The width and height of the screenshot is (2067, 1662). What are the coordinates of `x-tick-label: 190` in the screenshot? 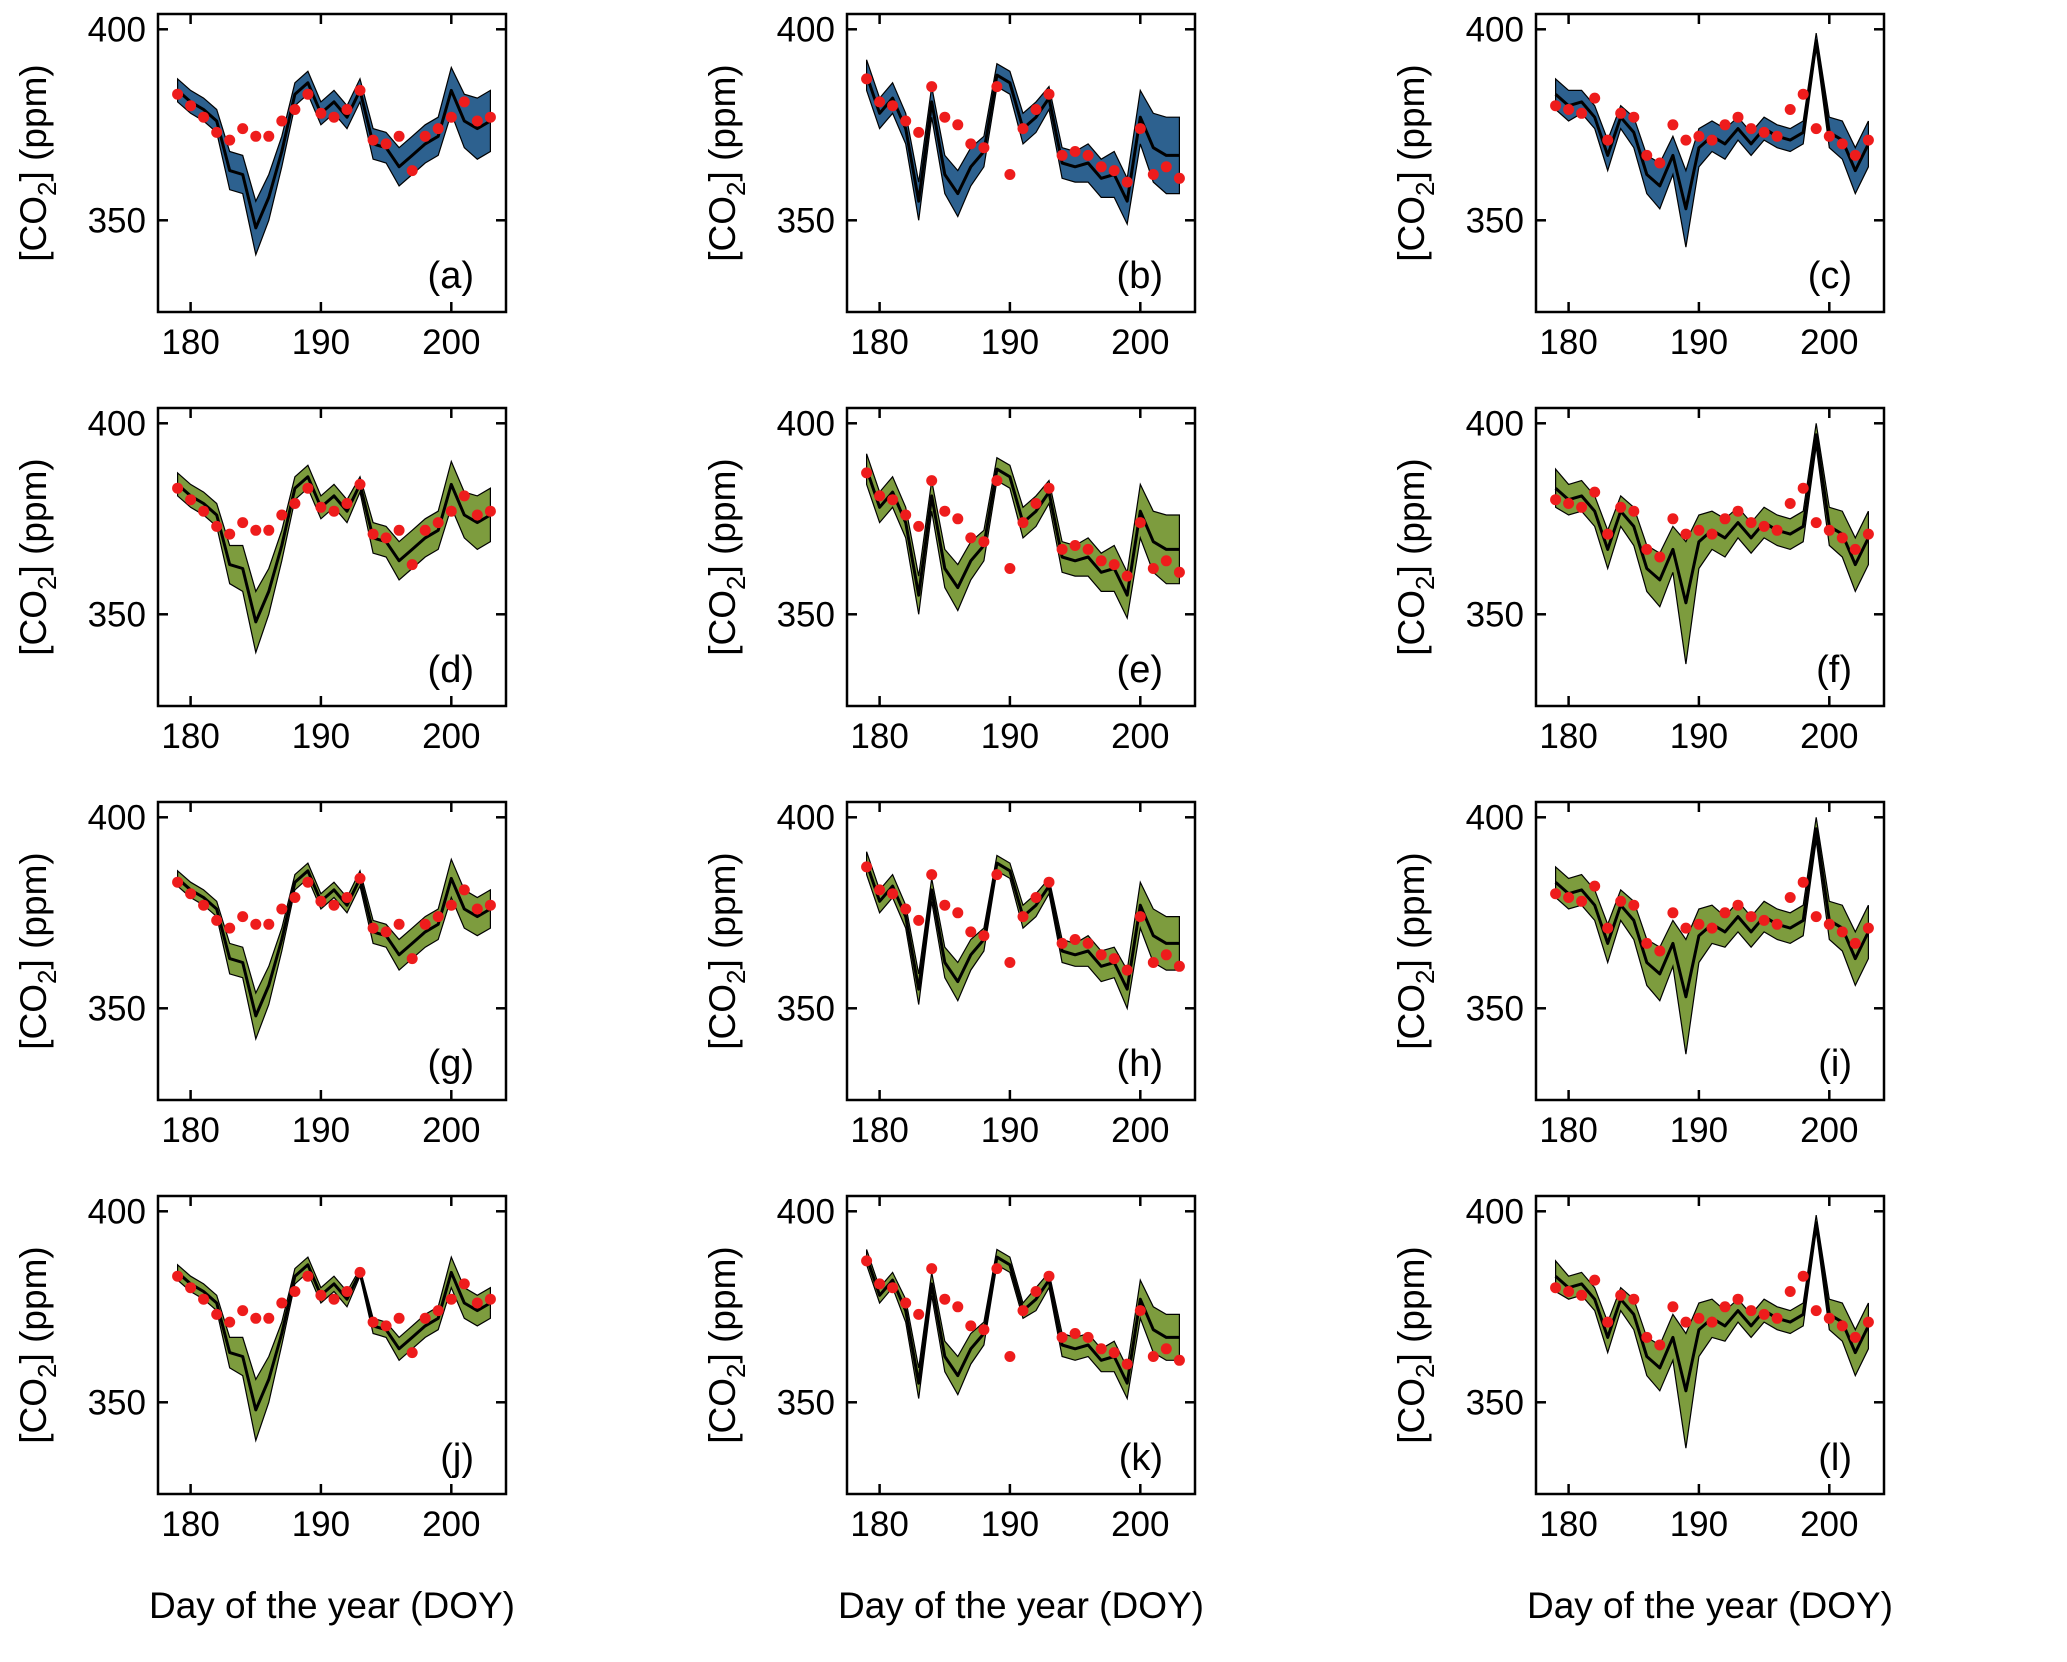 It's located at (1010, 1130).